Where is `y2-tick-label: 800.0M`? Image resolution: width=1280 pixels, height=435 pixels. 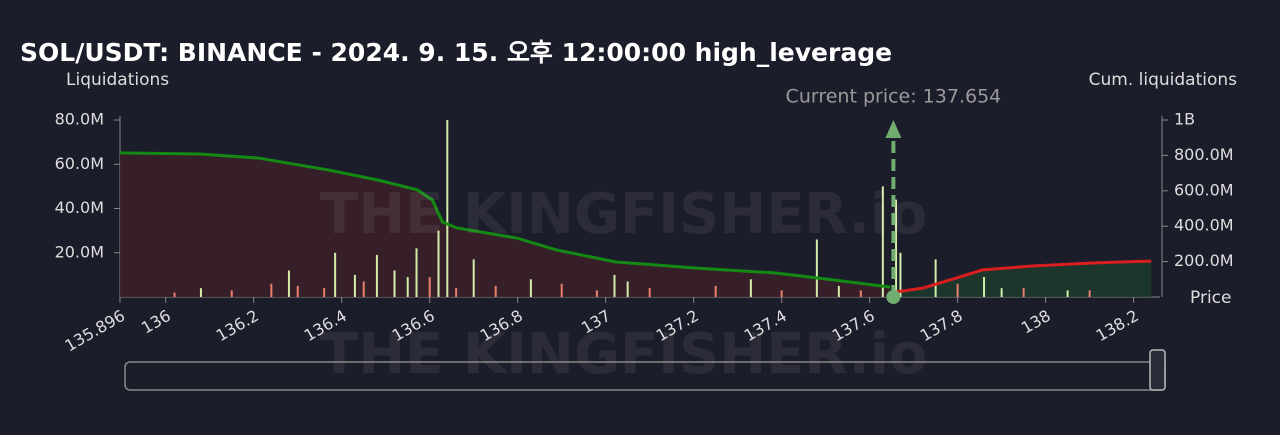 y2-tick-label: 800.0M is located at coordinates (1204, 154).